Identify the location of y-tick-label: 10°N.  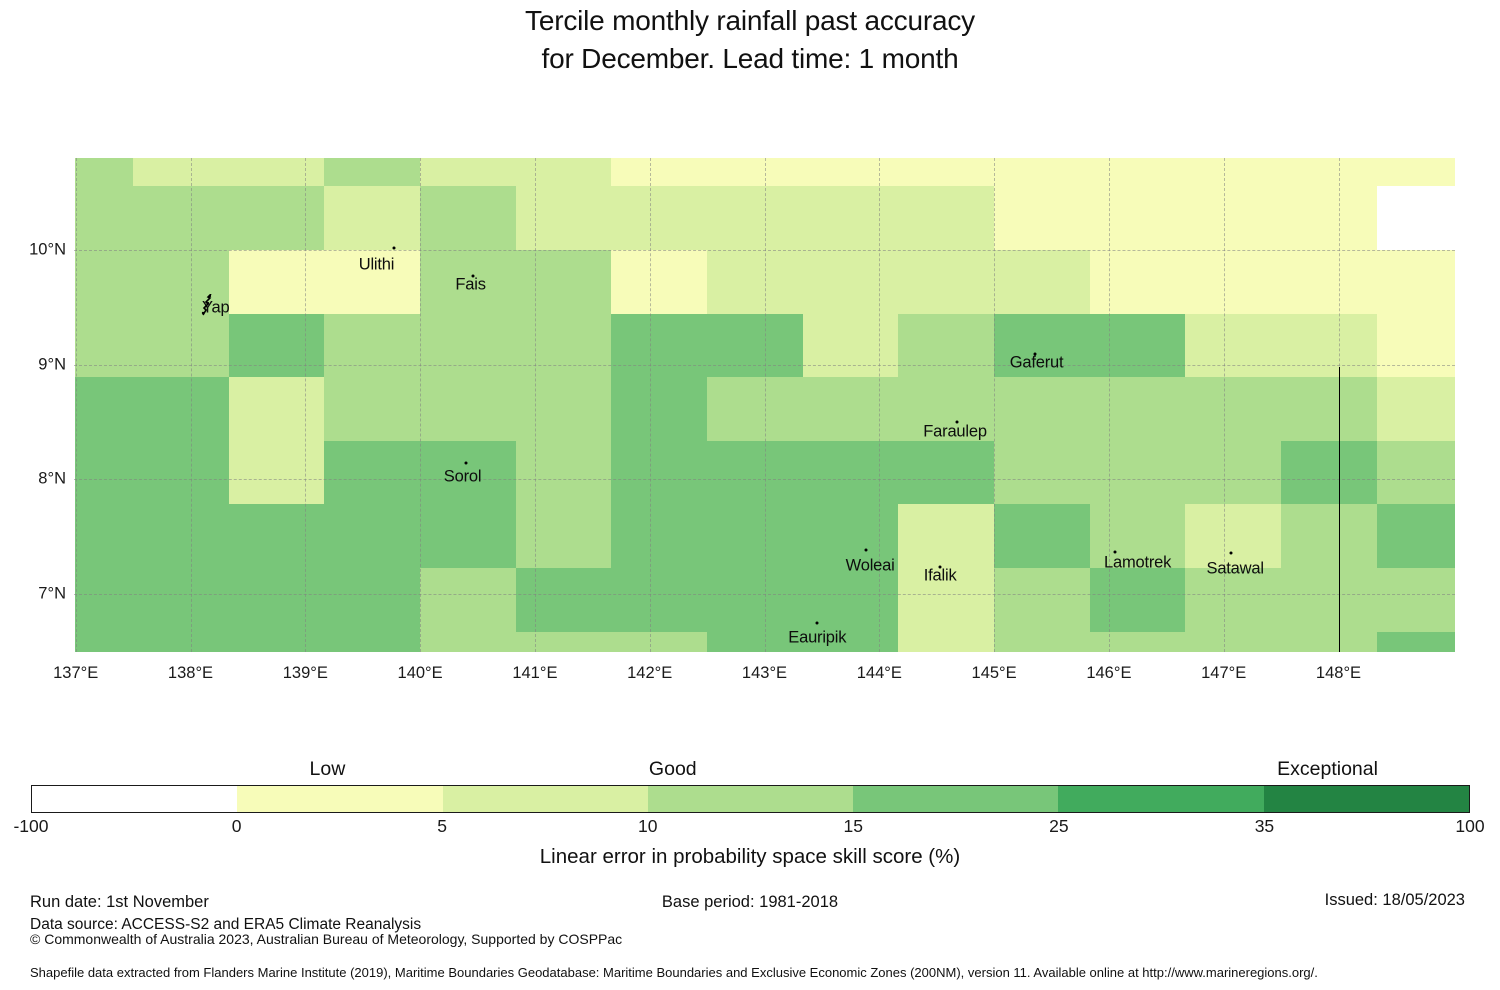
(47, 249).